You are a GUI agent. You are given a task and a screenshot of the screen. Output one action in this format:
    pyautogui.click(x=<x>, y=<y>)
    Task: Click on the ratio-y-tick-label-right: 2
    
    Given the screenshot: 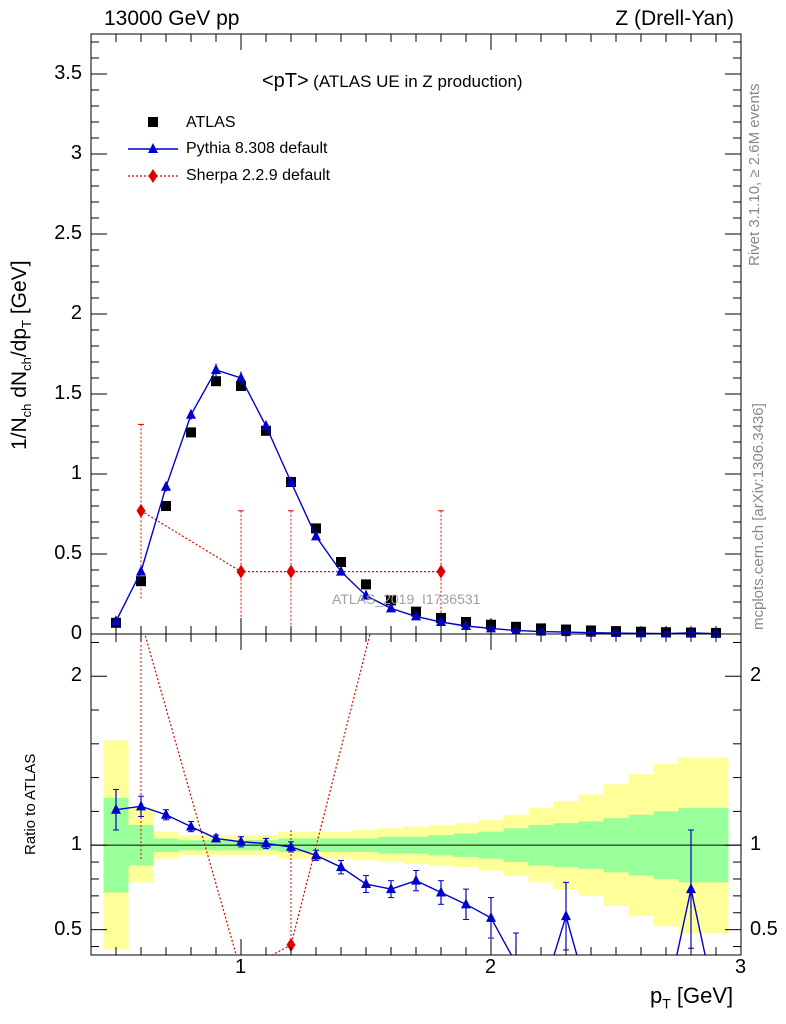 What is the action you would take?
    pyautogui.click(x=756, y=675)
    